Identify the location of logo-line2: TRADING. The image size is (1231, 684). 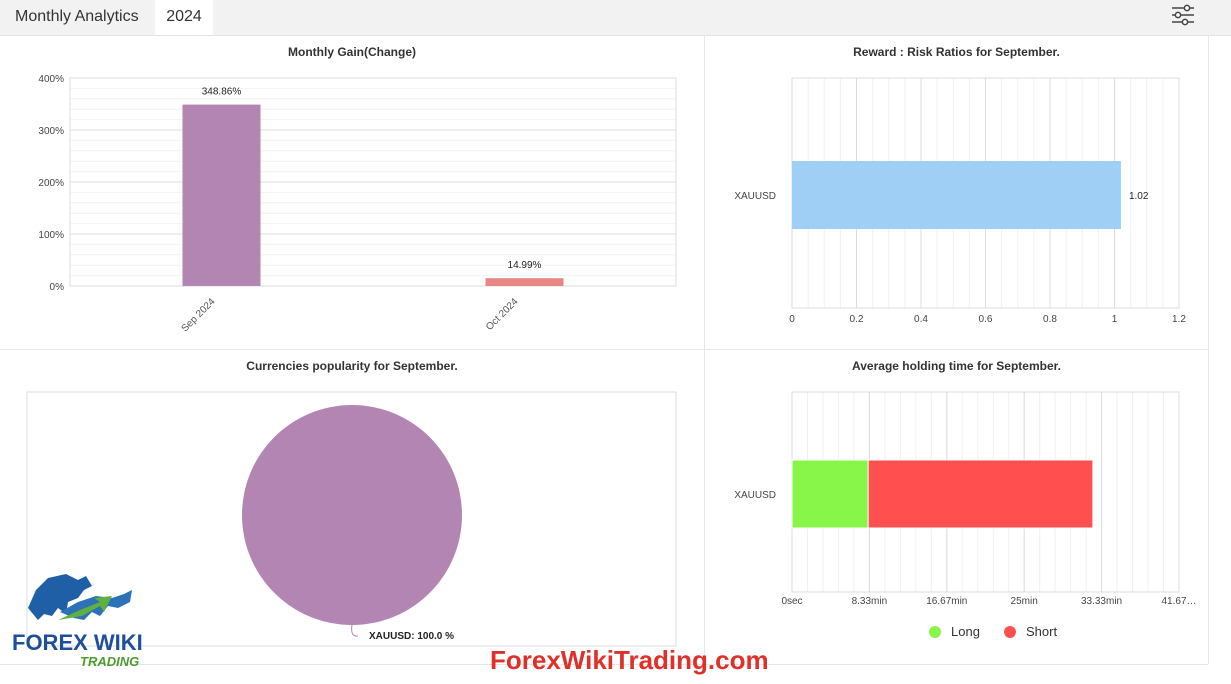
(110, 661).